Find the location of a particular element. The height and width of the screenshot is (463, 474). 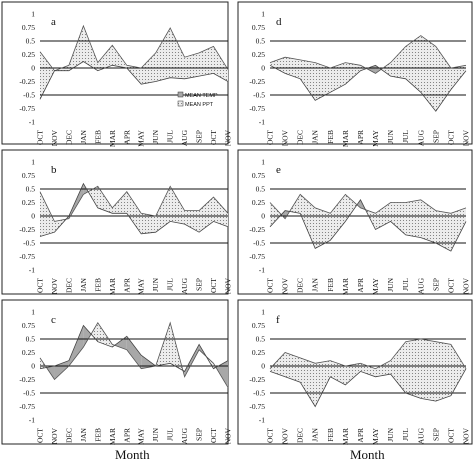

panel-f-y-tick-label: 1 is located at coordinates (263, 312).